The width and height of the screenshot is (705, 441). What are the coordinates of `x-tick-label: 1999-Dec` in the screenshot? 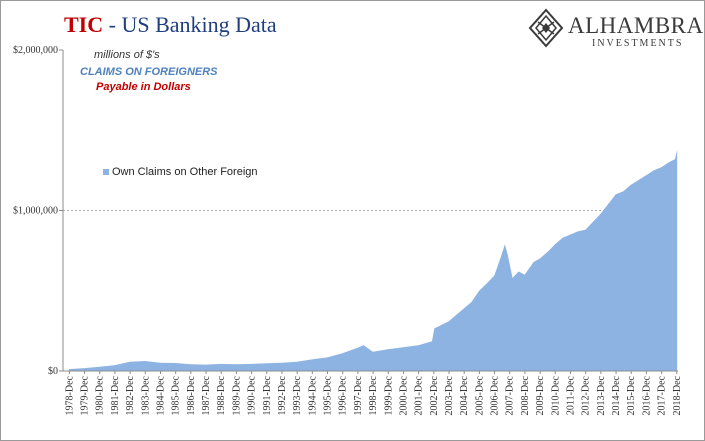 It's located at (388, 395).